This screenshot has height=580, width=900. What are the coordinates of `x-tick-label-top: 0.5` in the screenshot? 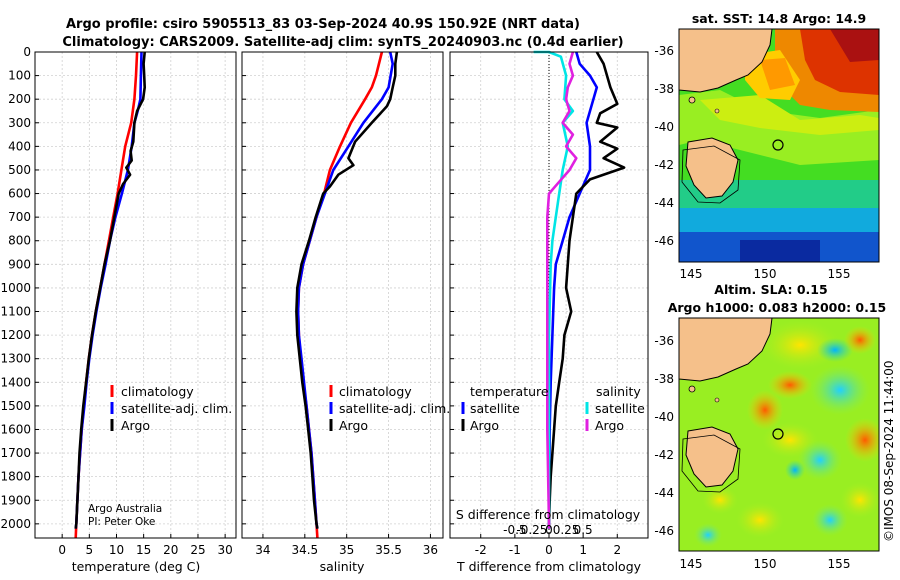 It's located at (583, 530).